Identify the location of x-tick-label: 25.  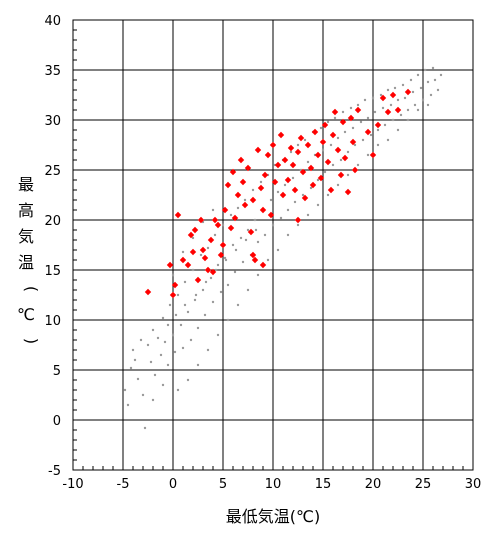
(423, 484).